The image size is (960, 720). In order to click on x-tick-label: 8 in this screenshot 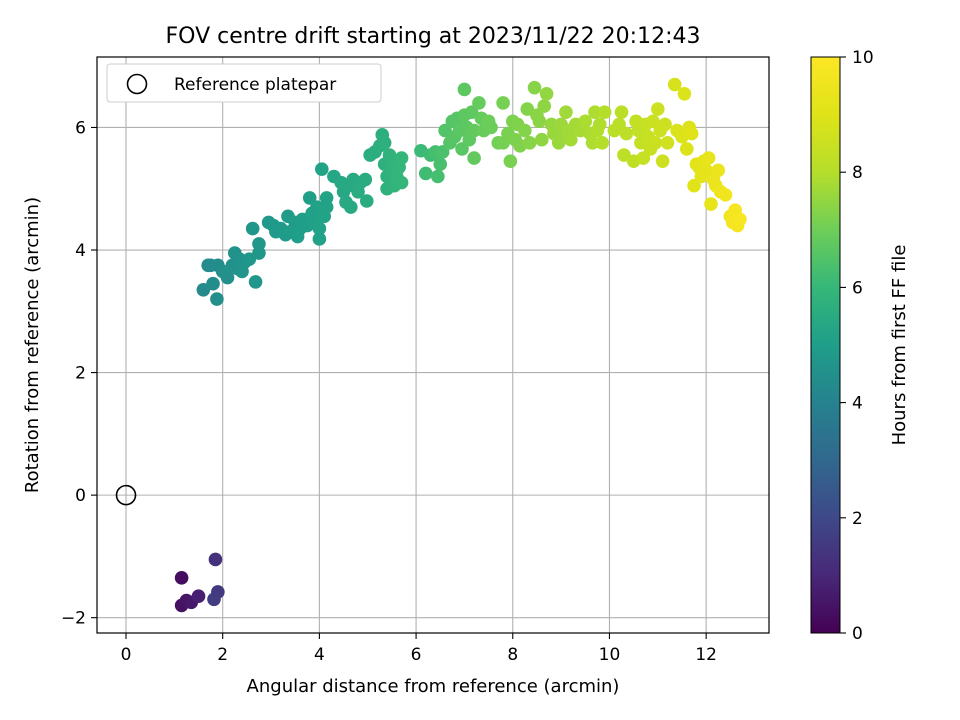, I will do `click(512, 655)`.